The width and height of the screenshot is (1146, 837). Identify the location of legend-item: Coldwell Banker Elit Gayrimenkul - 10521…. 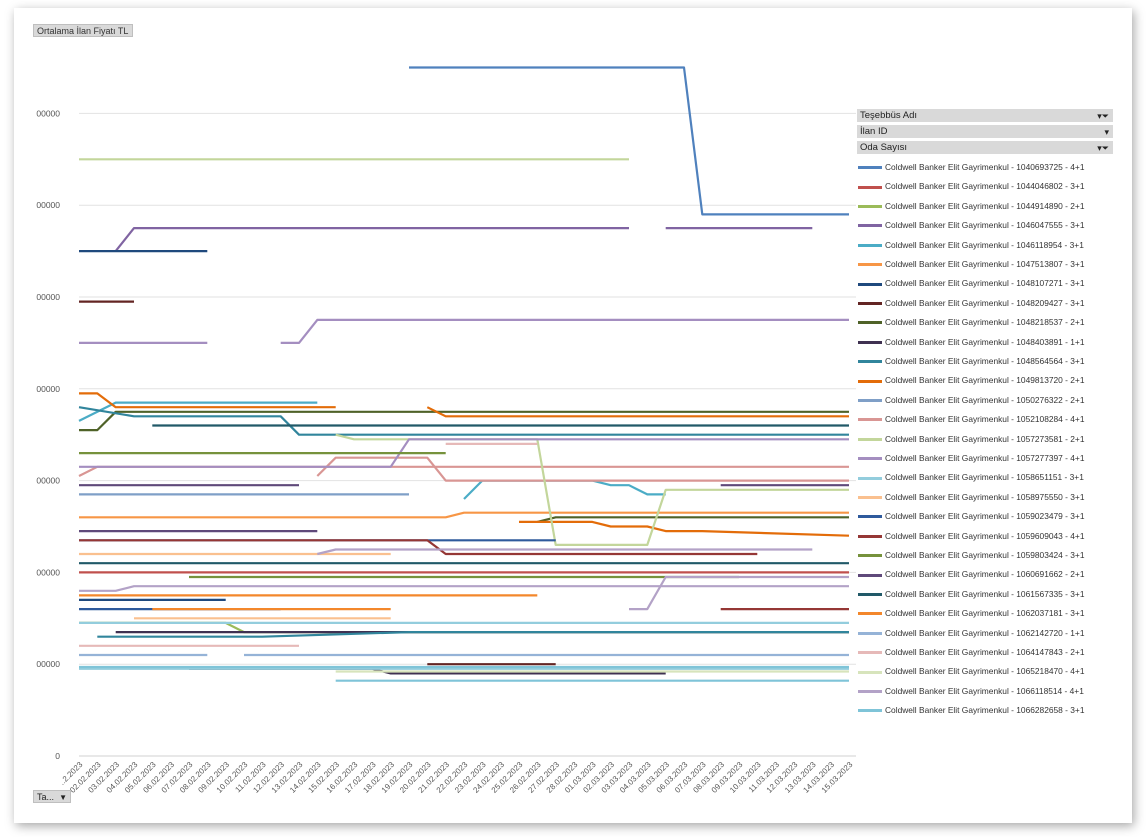
(989, 419).